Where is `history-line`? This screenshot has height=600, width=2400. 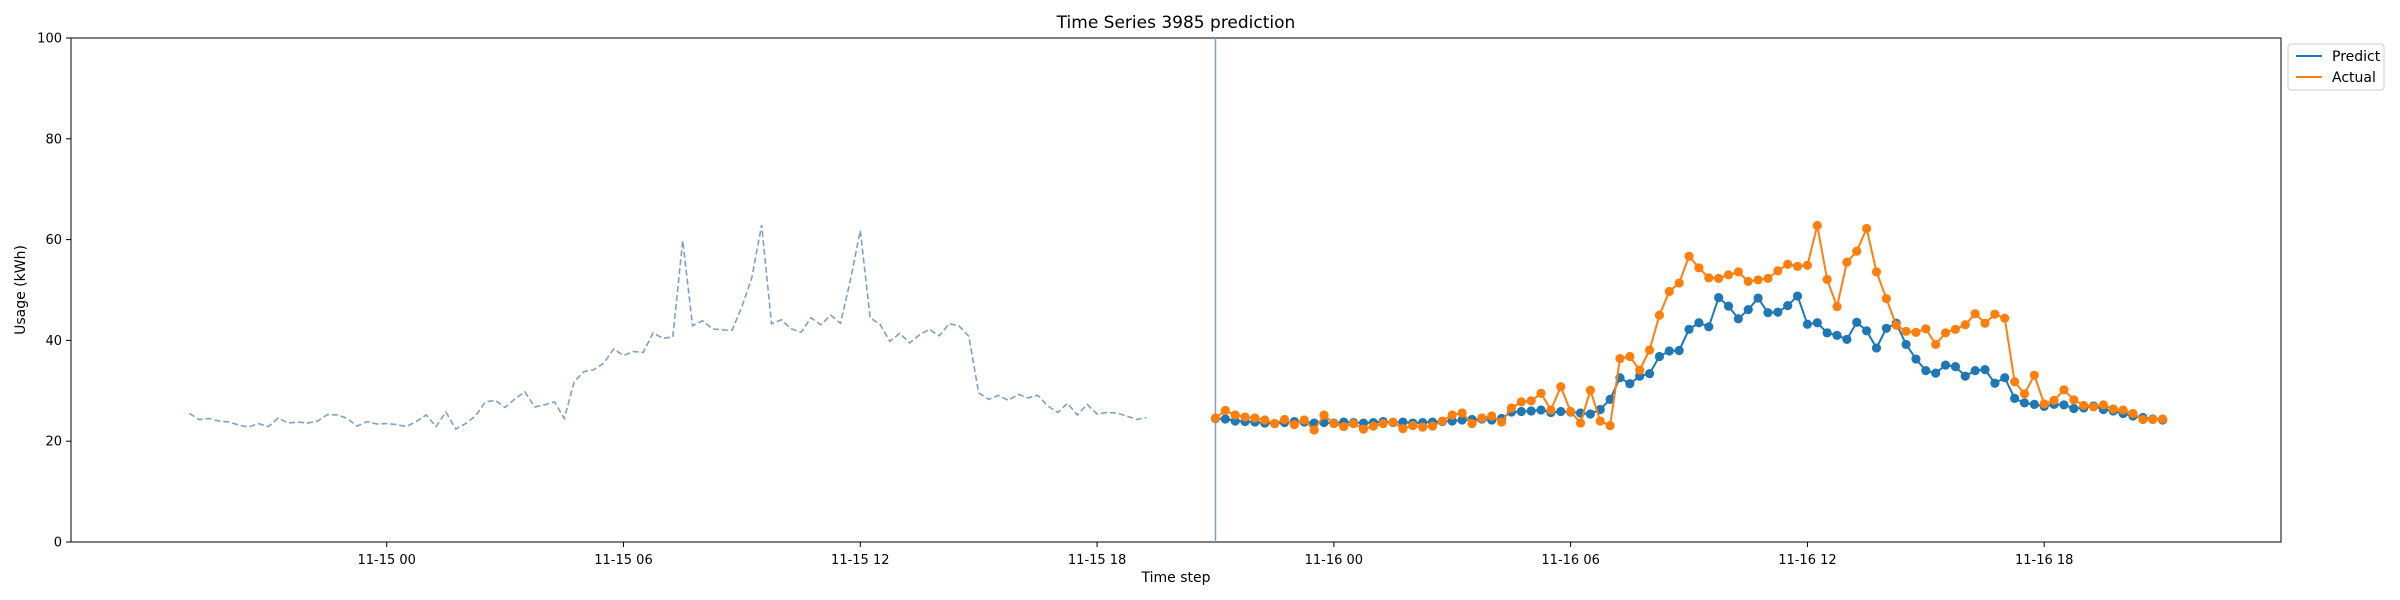
history-line is located at coordinates (667, 327).